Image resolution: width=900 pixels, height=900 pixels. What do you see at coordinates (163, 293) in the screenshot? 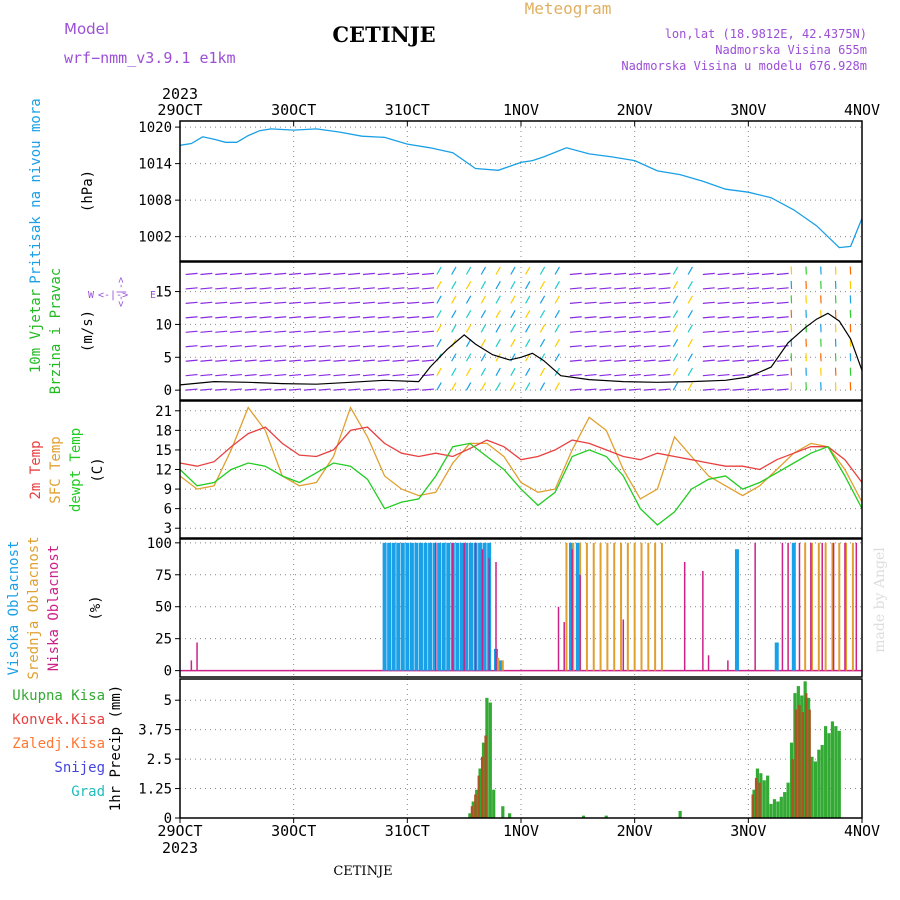
I see `wind-ytick-label: 15` at bounding box center [163, 293].